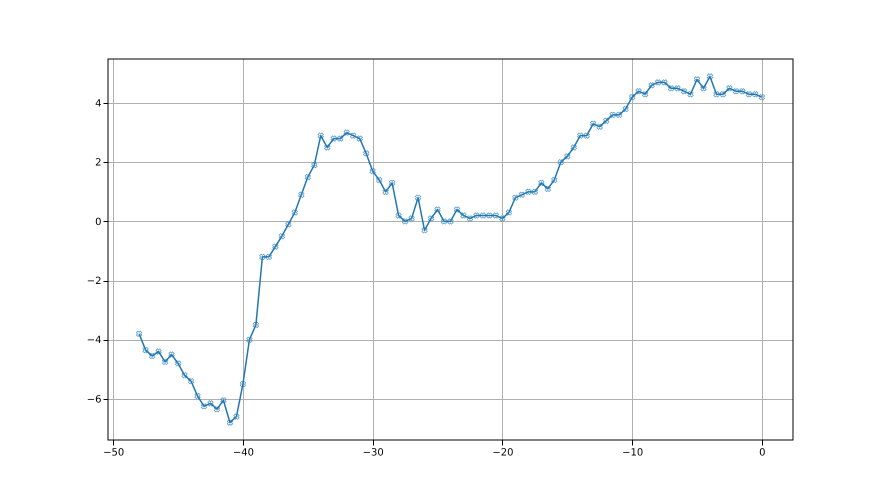  Describe the element at coordinates (762, 453) in the screenshot. I see `x-tick-label: 0` at that location.